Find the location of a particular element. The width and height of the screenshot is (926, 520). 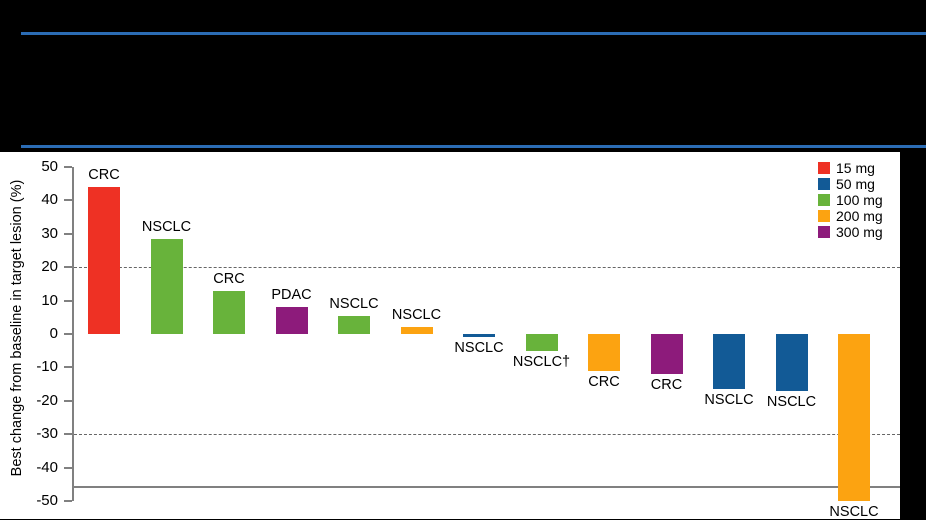

legend-item-50mg: 50 mg is located at coordinates (868, 184).